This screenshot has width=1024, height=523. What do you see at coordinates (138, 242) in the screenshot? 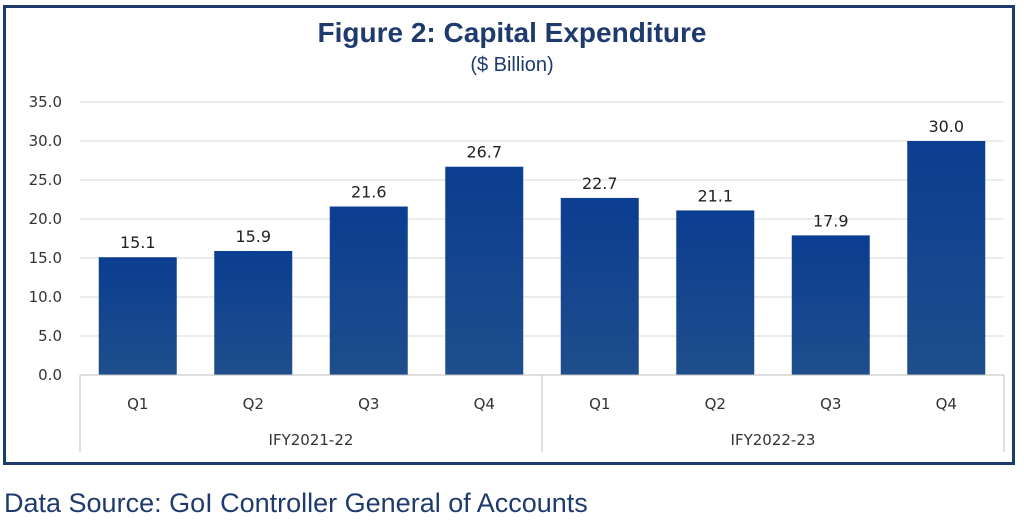
I see `data-label: 15.1` at bounding box center [138, 242].